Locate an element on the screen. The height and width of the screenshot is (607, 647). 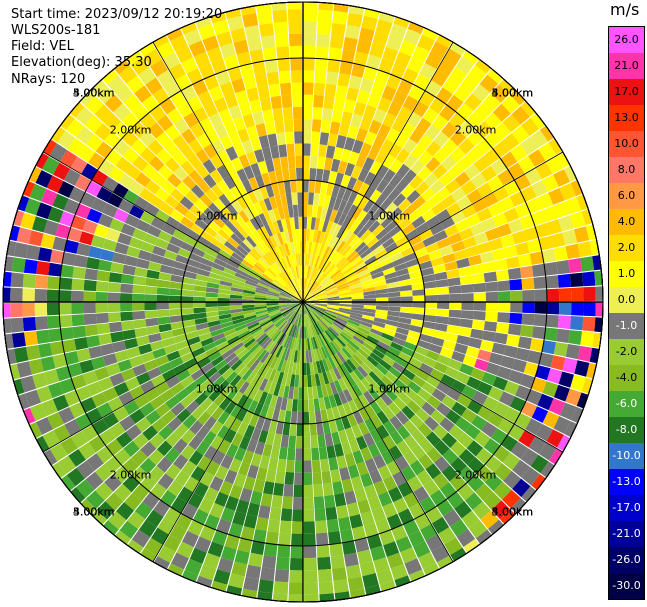
colorbar-cell is located at coordinates (626, 404).